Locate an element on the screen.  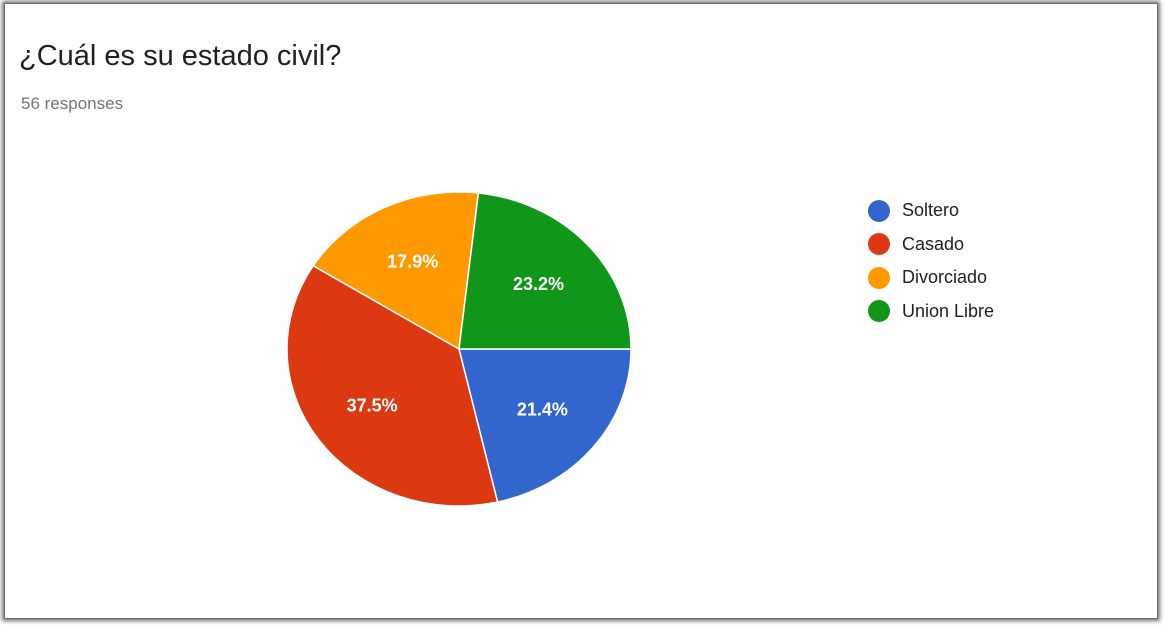
pie-slice-label-union-libre: 23.2% is located at coordinates (538, 284).